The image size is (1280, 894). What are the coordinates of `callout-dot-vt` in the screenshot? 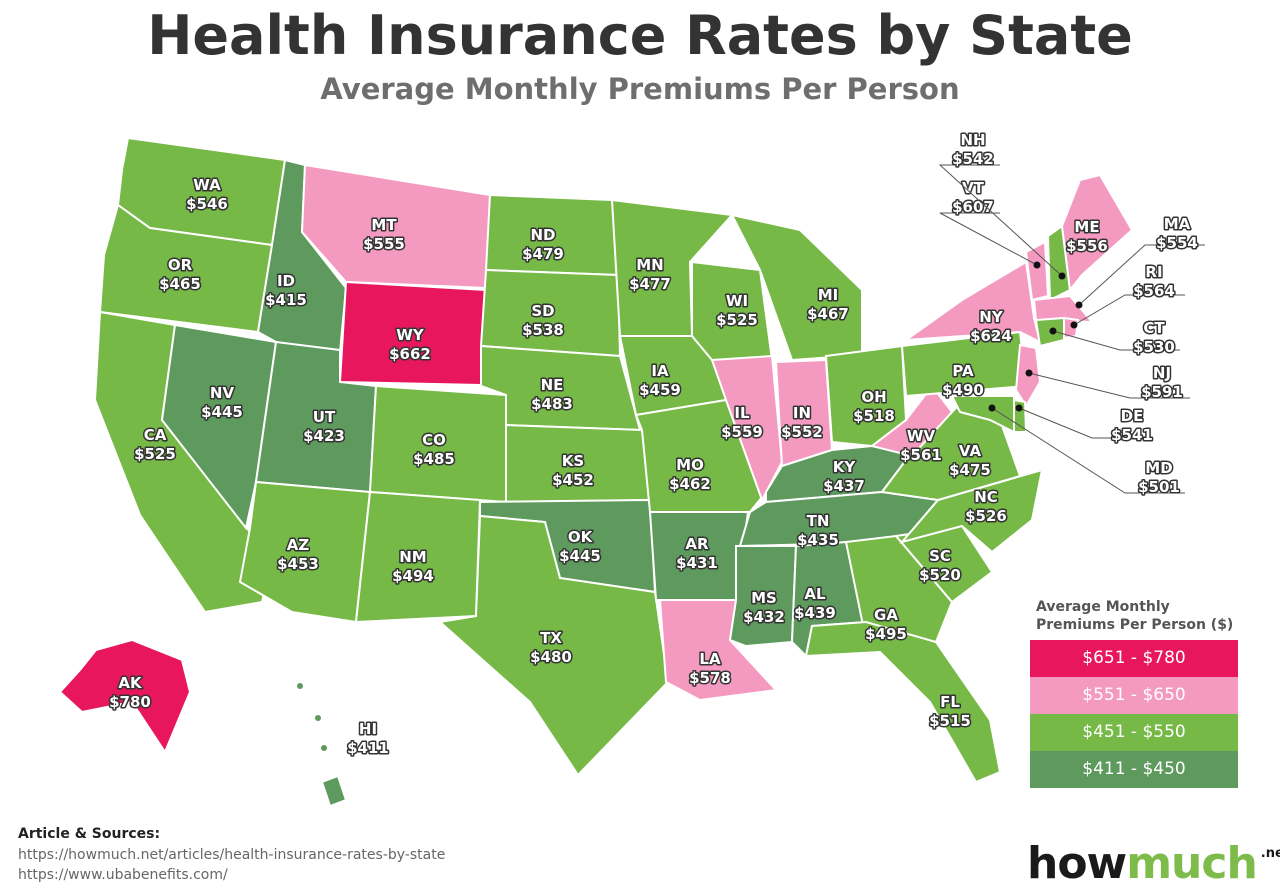 It's located at (1037, 265).